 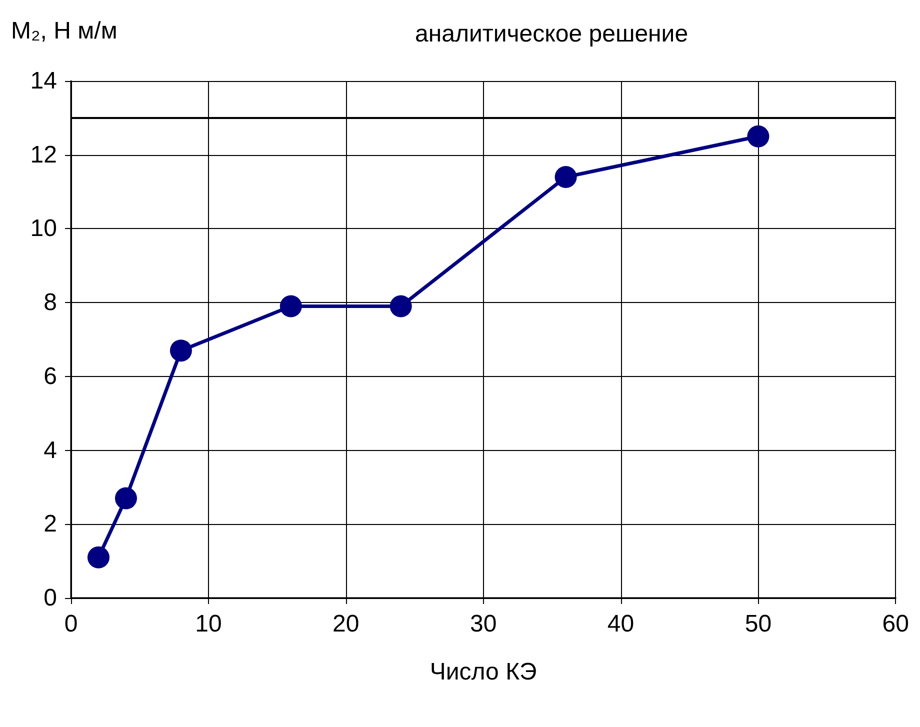 What do you see at coordinates (50, 598) in the screenshot?
I see `y-tick-label: 0` at bounding box center [50, 598].